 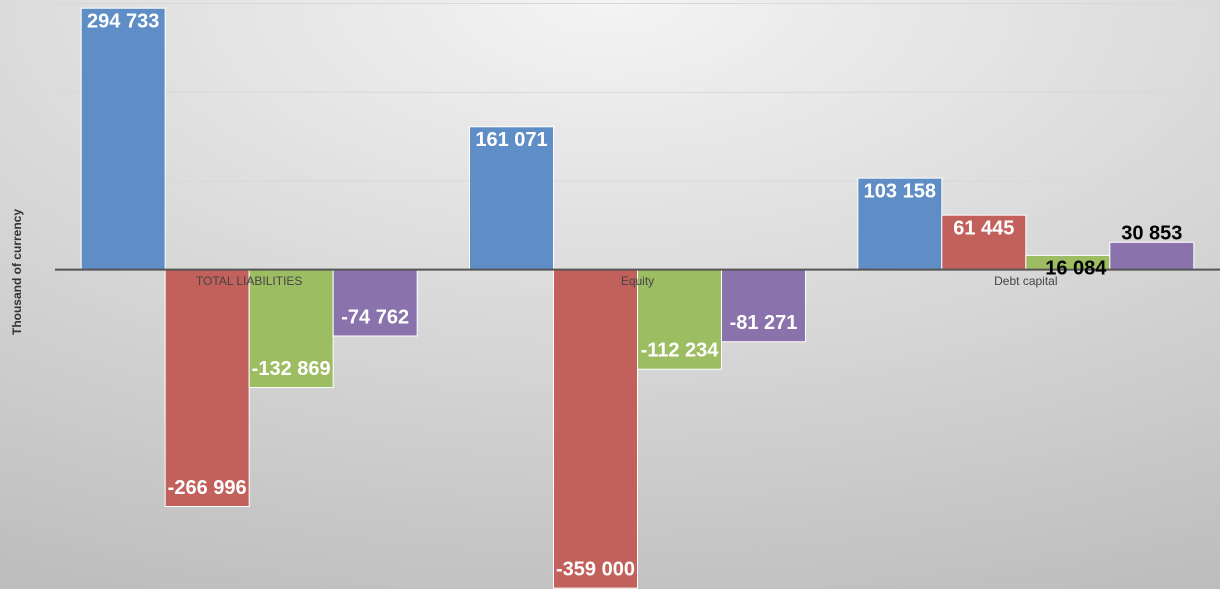 I want to click on data-label: 30 853, so click(x=1151, y=234).